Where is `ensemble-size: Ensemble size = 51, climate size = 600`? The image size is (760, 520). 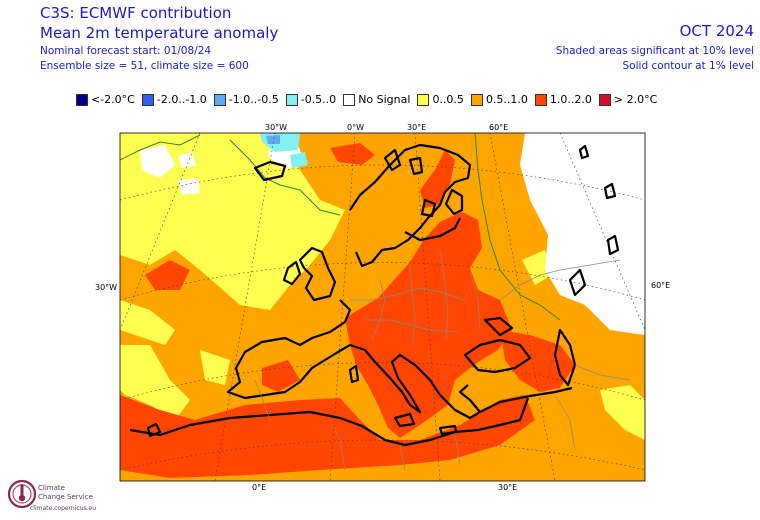 ensemble-size: Ensemble size = 51, climate size = 600 is located at coordinates (144, 66).